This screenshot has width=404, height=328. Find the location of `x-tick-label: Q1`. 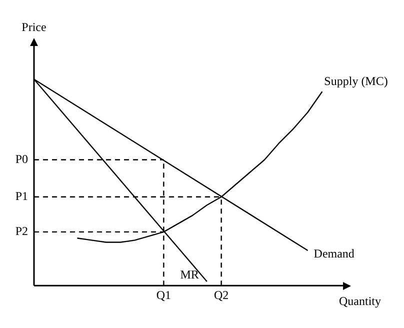

x-tick-label: Q1 is located at coordinates (164, 295).